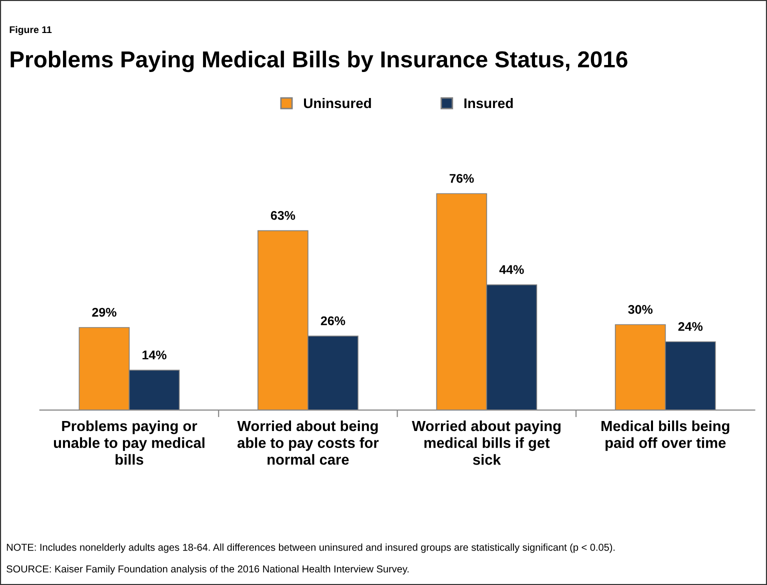  I want to click on legend-label: Uninsured, so click(337, 103).